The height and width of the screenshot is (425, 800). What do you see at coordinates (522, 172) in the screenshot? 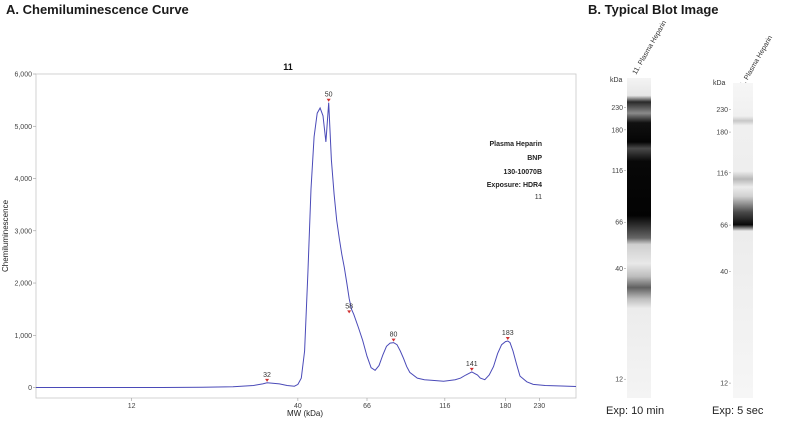
I see `annotation-catalog: 130-10070B` at bounding box center [522, 172].